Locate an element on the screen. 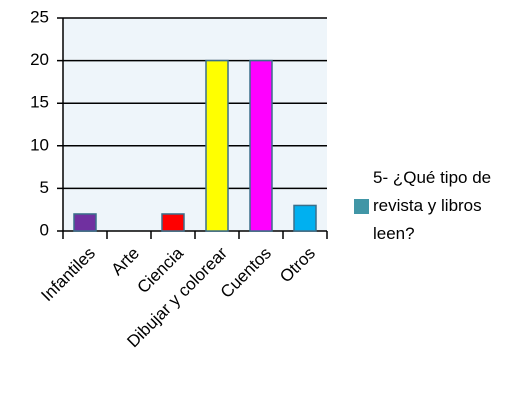 The image size is (522, 403). y-tick-label: 0 is located at coordinates (44, 229).